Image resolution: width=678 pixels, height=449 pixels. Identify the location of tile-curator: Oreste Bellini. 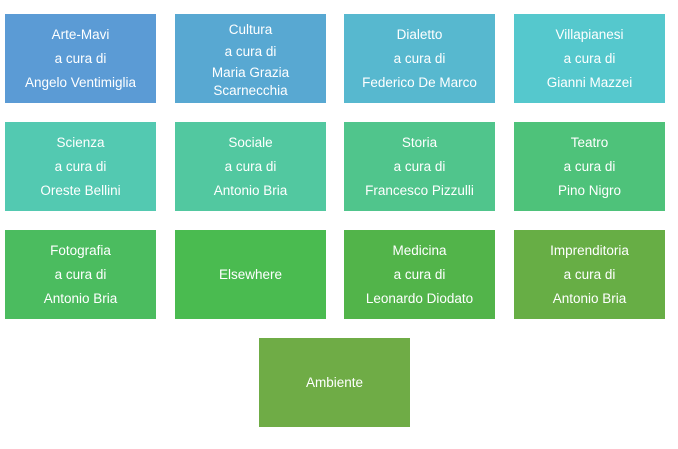
(80, 190).